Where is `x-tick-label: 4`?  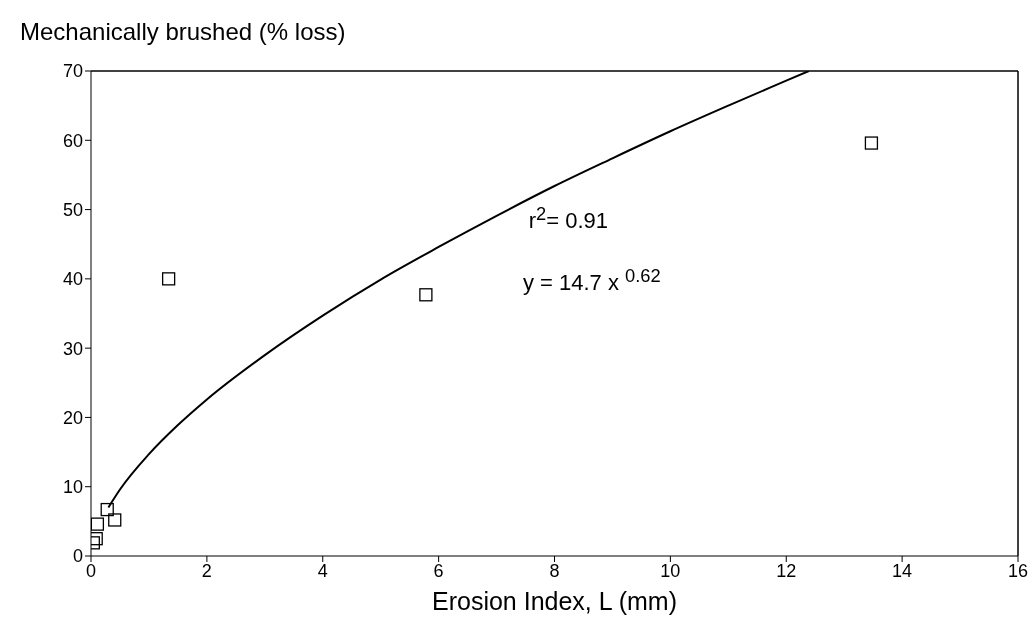
x-tick-label: 4 is located at coordinates (322, 570).